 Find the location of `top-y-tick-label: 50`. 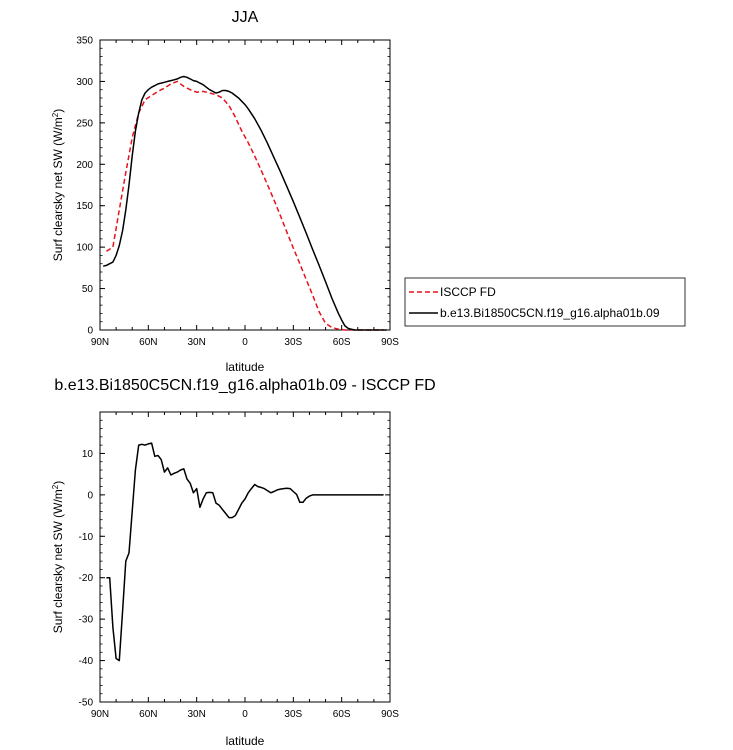

top-y-tick-label: 50 is located at coordinates (88, 289).